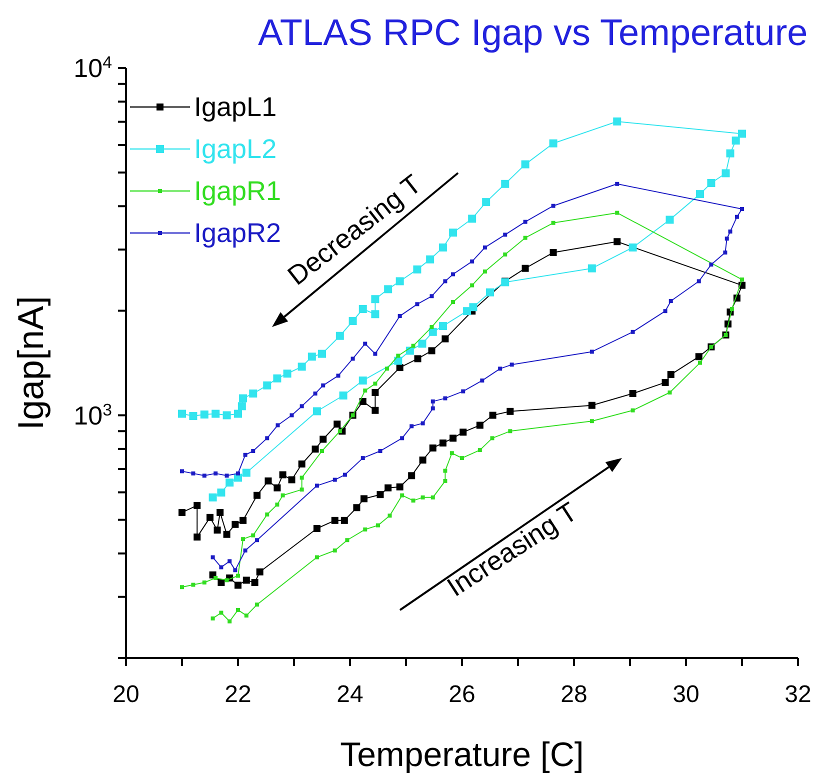  I want to click on x-tick-label: 28, so click(574, 694).